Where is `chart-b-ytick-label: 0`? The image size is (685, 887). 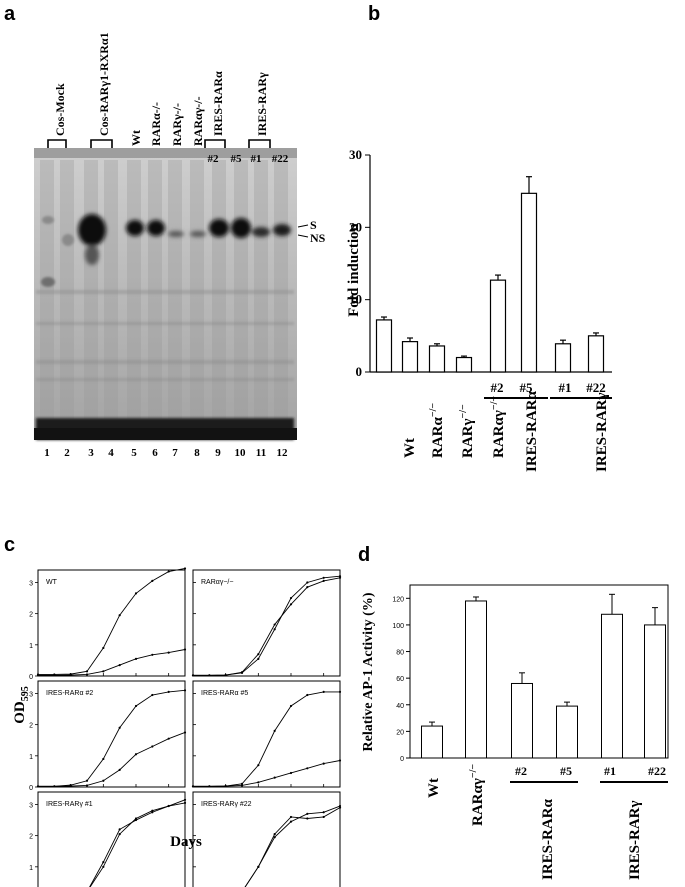
chart-b-ytick-label: 0 is located at coordinates (359, 371).